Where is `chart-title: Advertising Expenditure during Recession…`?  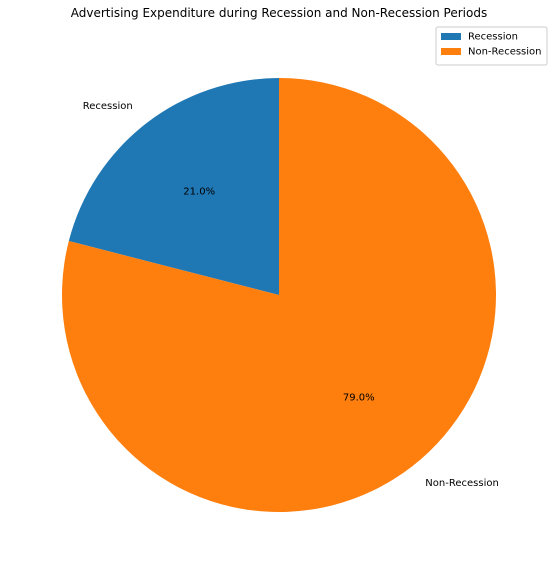 chart-title: Advertising Expenditure during Recession… is located at coordinates (279, 13).